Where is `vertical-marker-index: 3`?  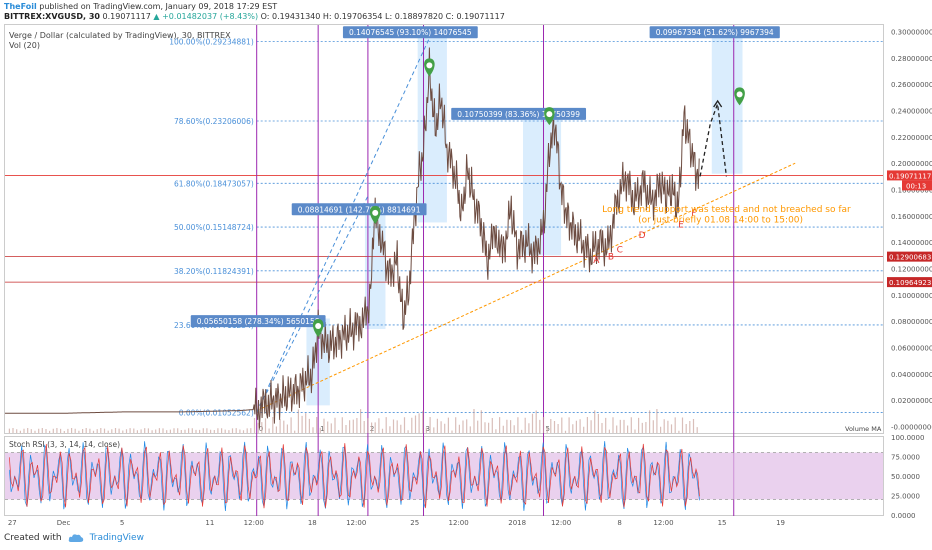 vertical-marker-index: 3 is located at coordinates (428, 429).